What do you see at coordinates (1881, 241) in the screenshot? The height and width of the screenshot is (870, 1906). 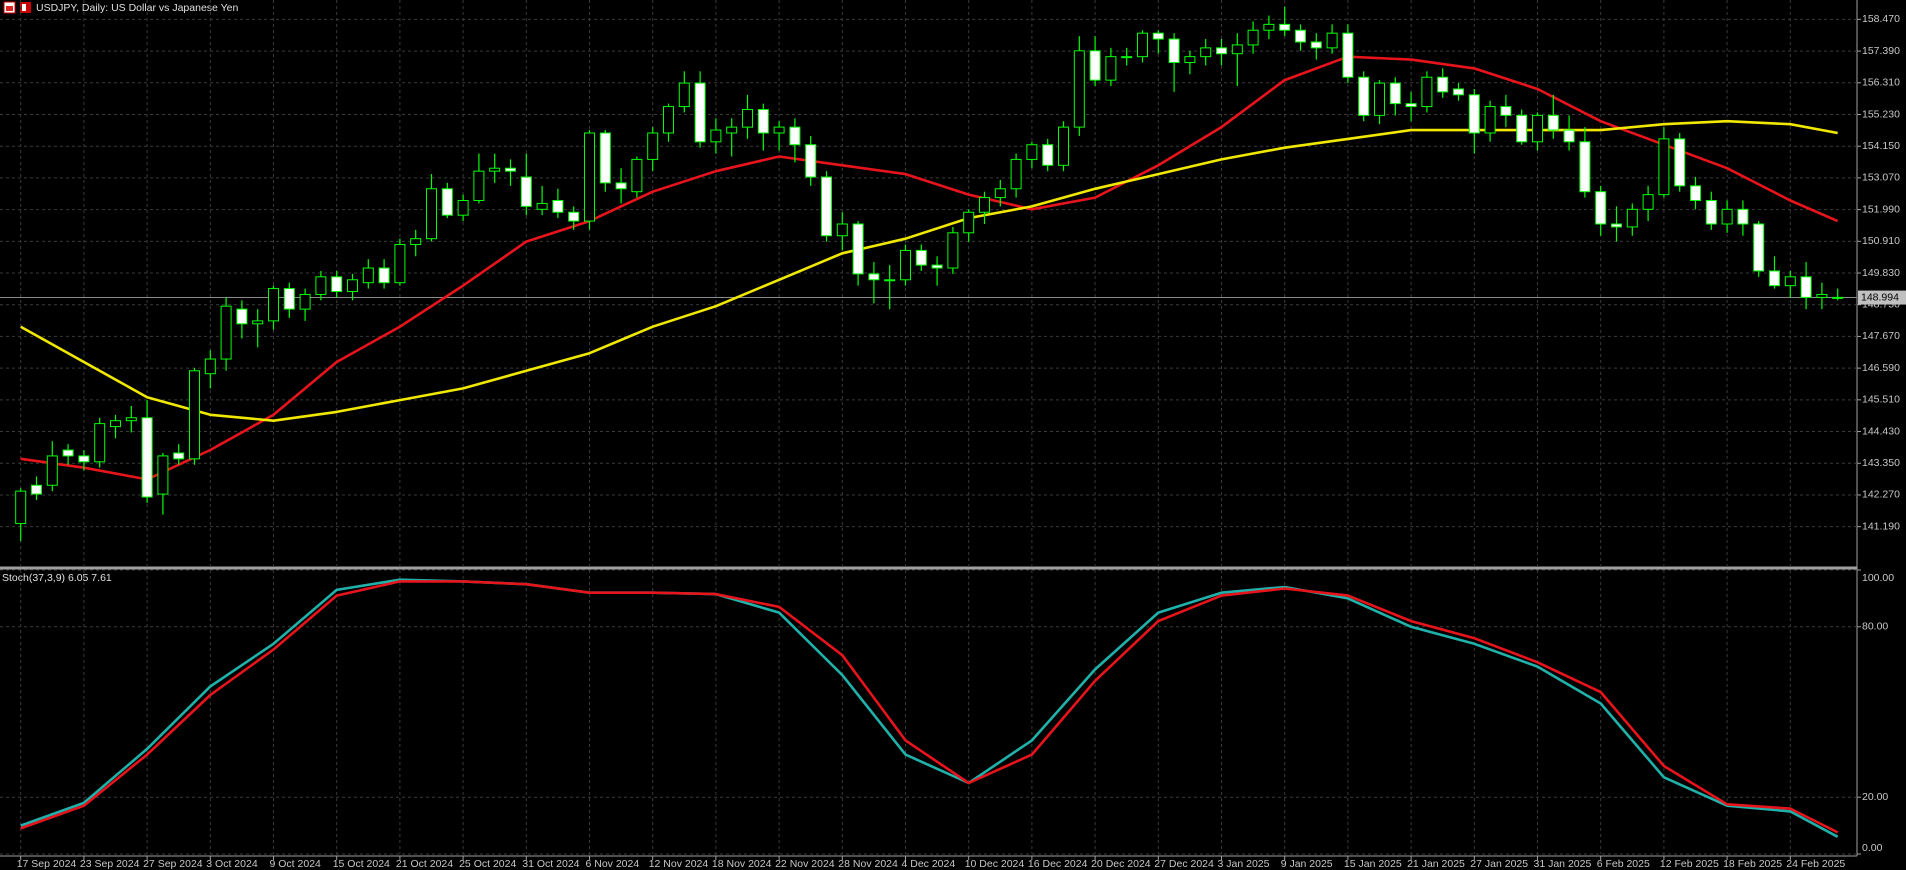 I see `y-tick-label: 150.910` at bounding box center [1881, 241].